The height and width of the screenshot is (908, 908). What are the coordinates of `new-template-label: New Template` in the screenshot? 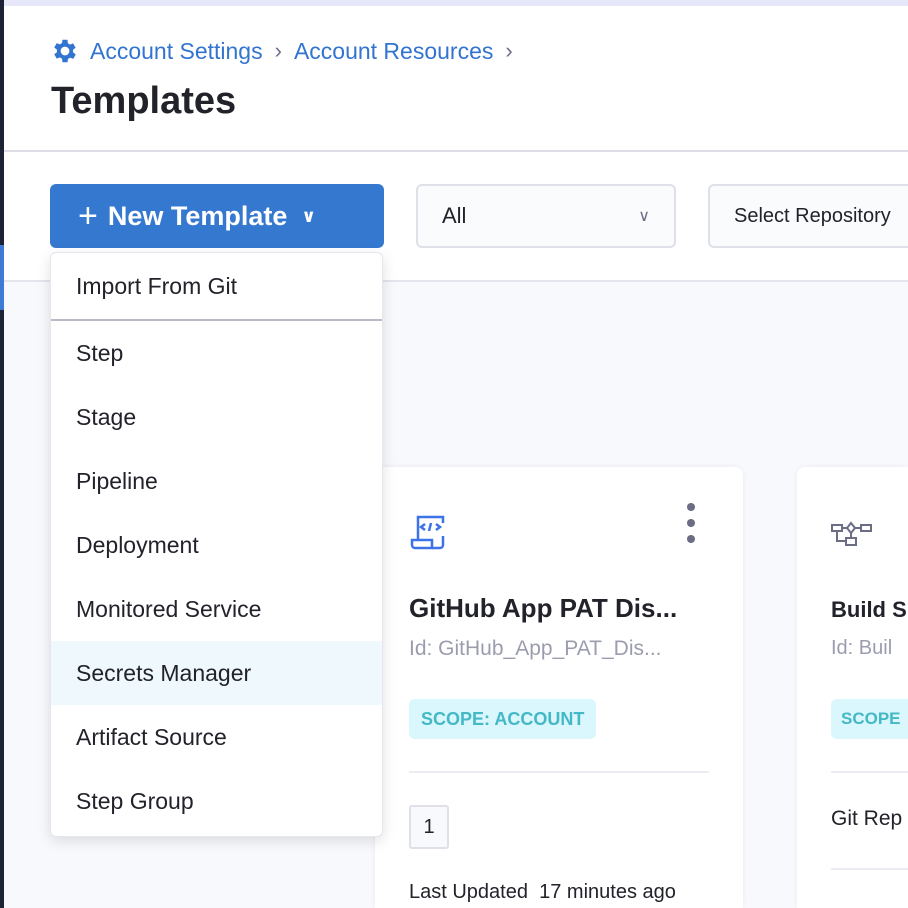 It's located at (197, 215).